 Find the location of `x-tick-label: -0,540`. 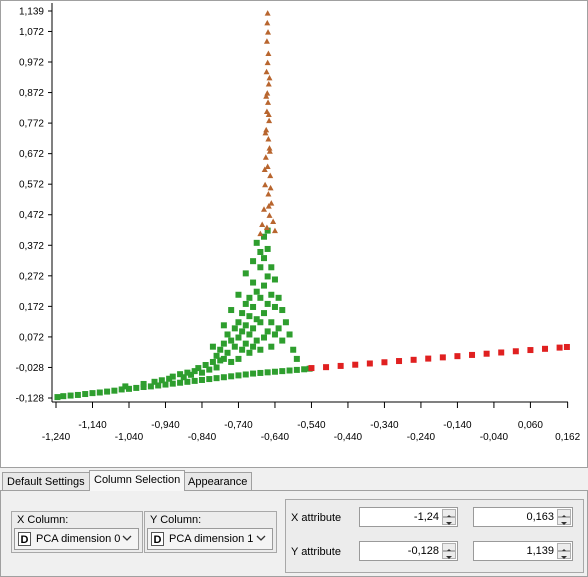

x-tick-label: -0,540 is located at coordinates (311, 425).